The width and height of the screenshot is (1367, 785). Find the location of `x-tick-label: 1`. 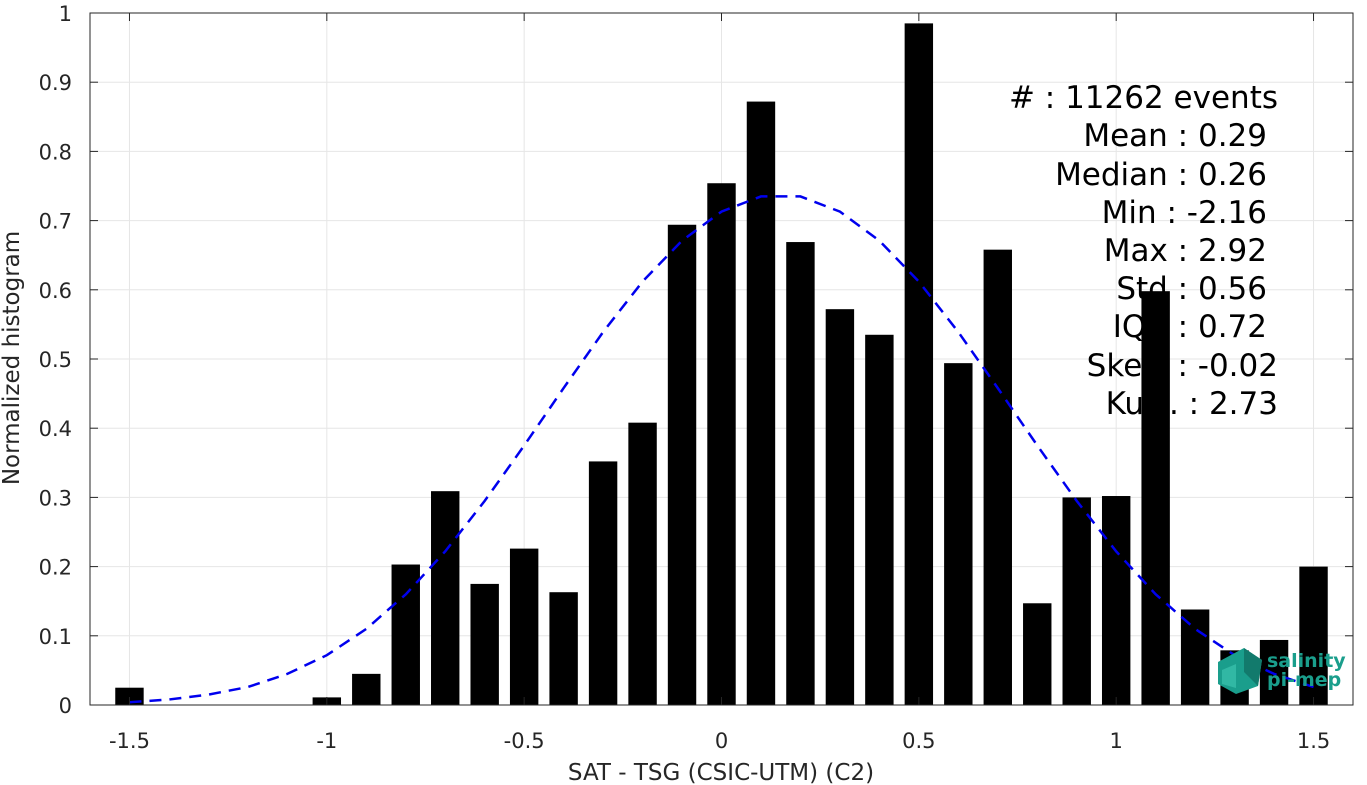

x-tick-label: 1 is located at coordinates (1116, 741).